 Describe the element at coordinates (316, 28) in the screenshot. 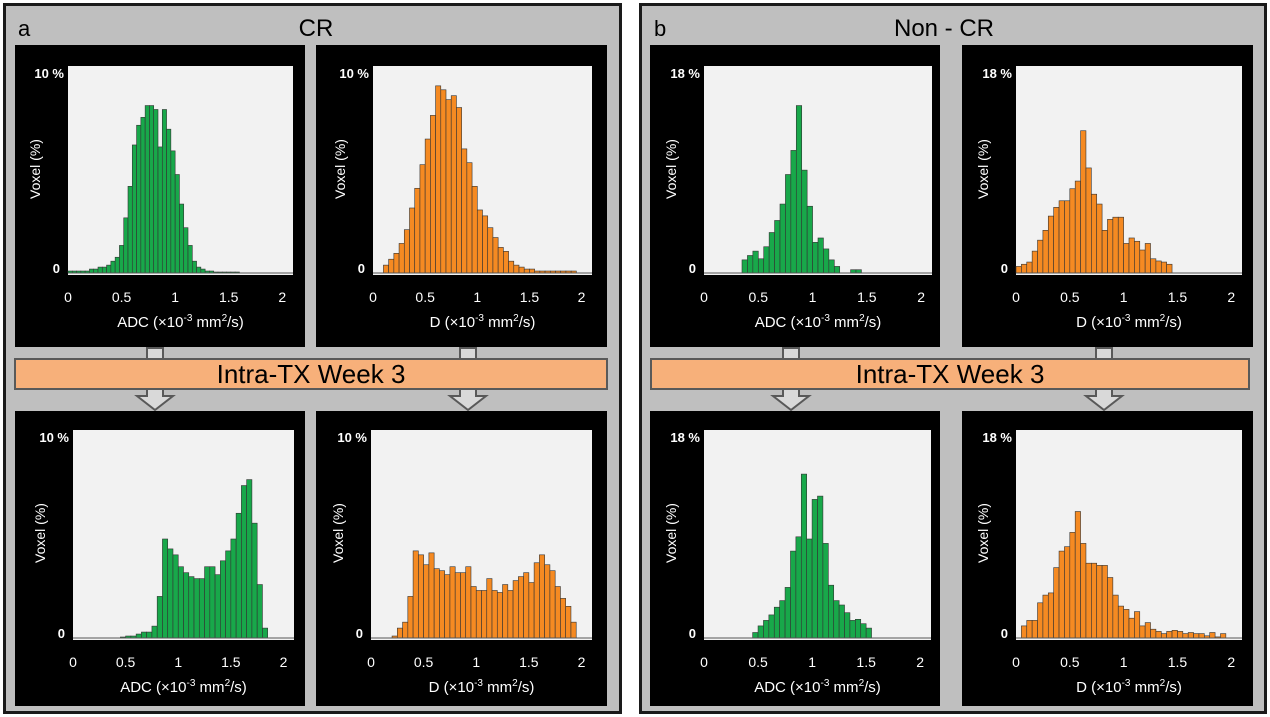

I see `panel-title-cr: CR` at that location.